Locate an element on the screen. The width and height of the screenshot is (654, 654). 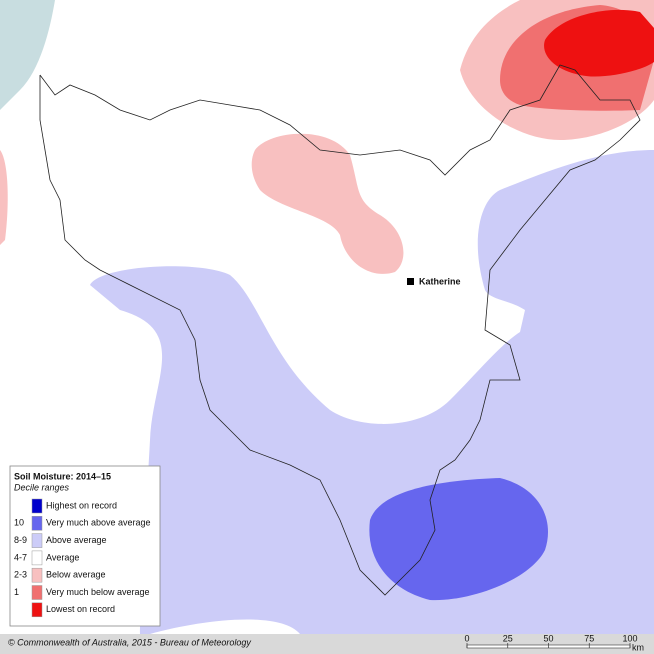
legend-label: Average is located at coordinates (62, 557).